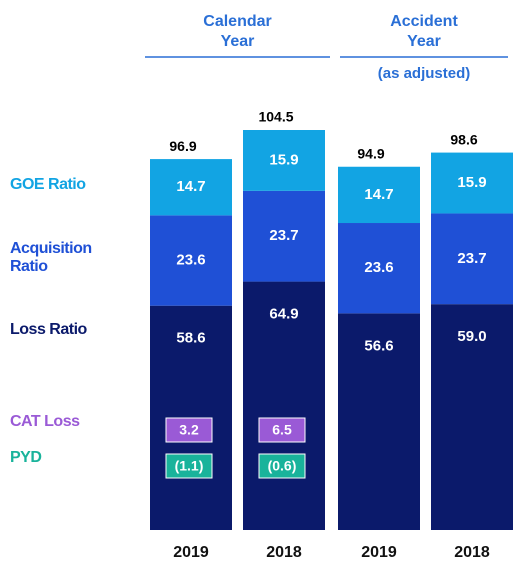 This screenshot has width=514, height=565. I want to click on segment-label: 56.6, so click(378, 345).